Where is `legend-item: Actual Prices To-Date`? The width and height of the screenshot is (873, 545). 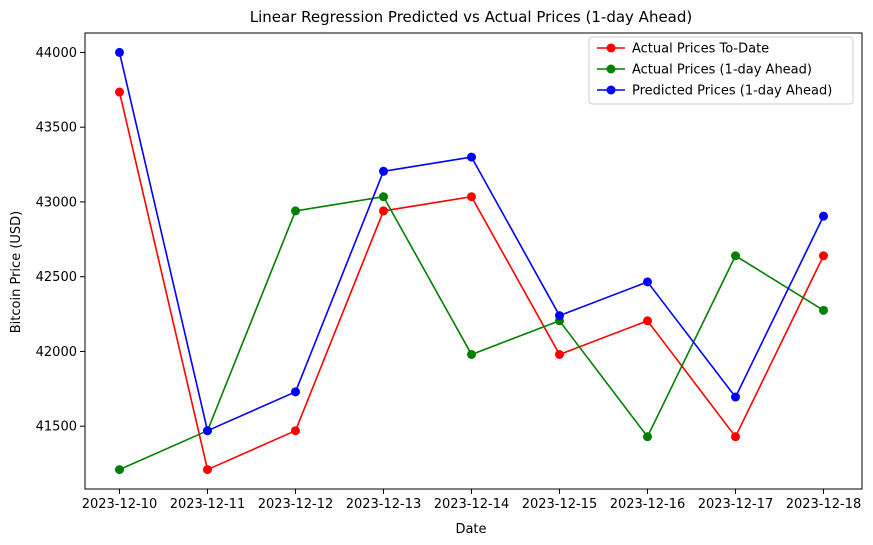 legend-item: Actual Prices To-Date is located at coordinates (683, 49).